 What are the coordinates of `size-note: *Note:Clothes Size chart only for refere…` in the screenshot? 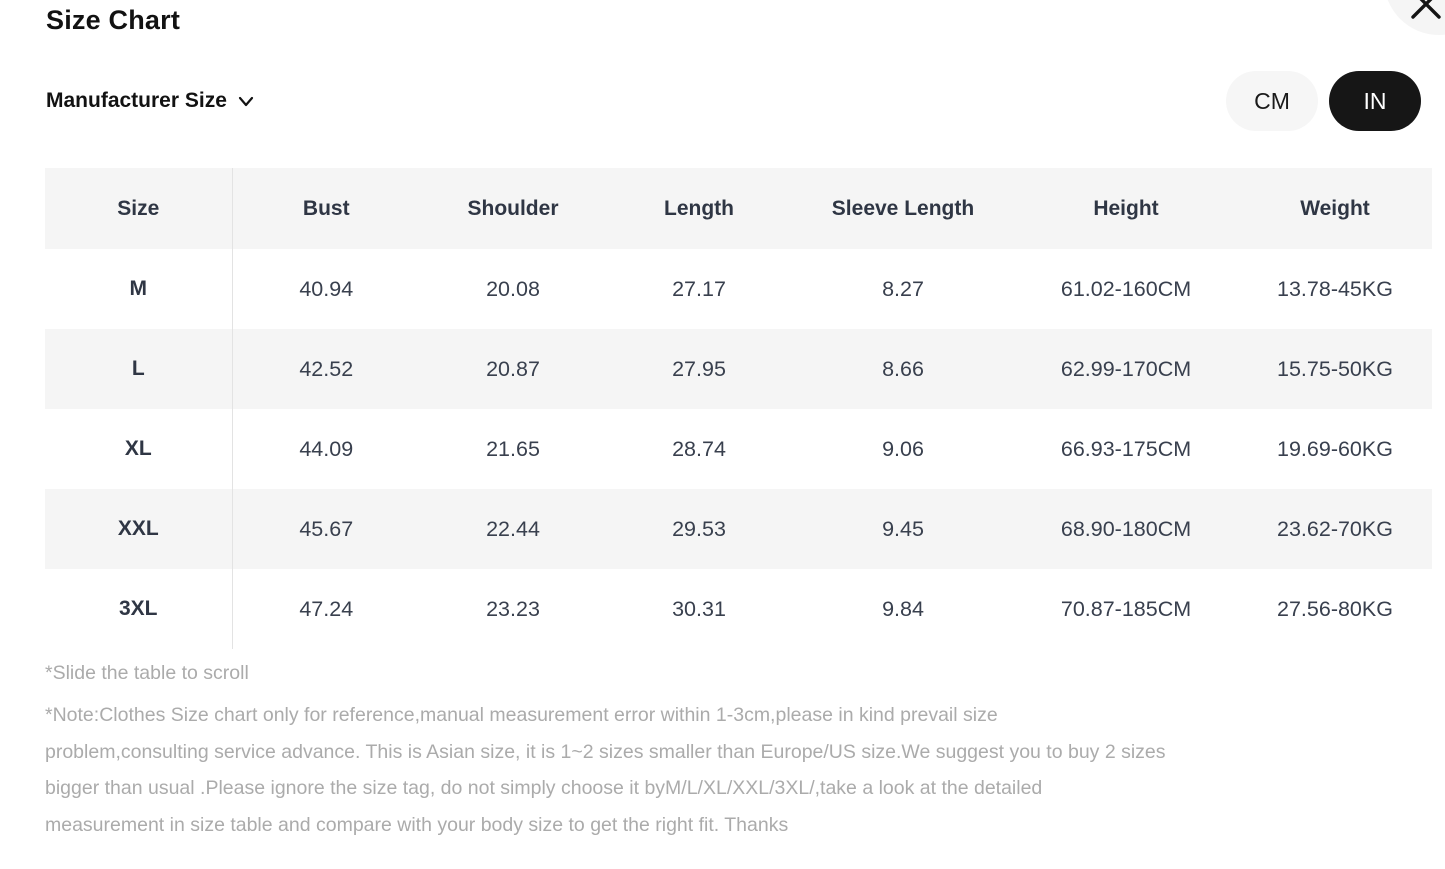 It's located at (605, 770).